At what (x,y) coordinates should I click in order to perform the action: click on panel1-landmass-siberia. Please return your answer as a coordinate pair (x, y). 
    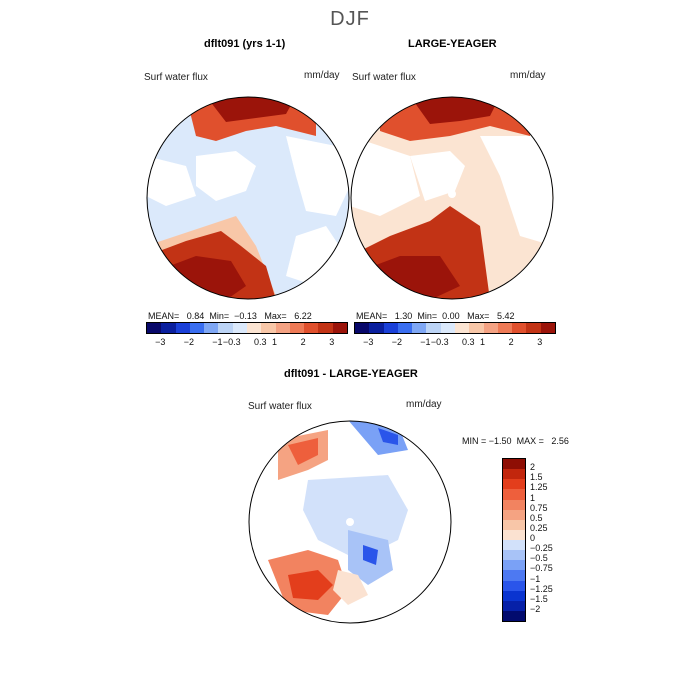
    Looking at the image, I should click on (317, 176).